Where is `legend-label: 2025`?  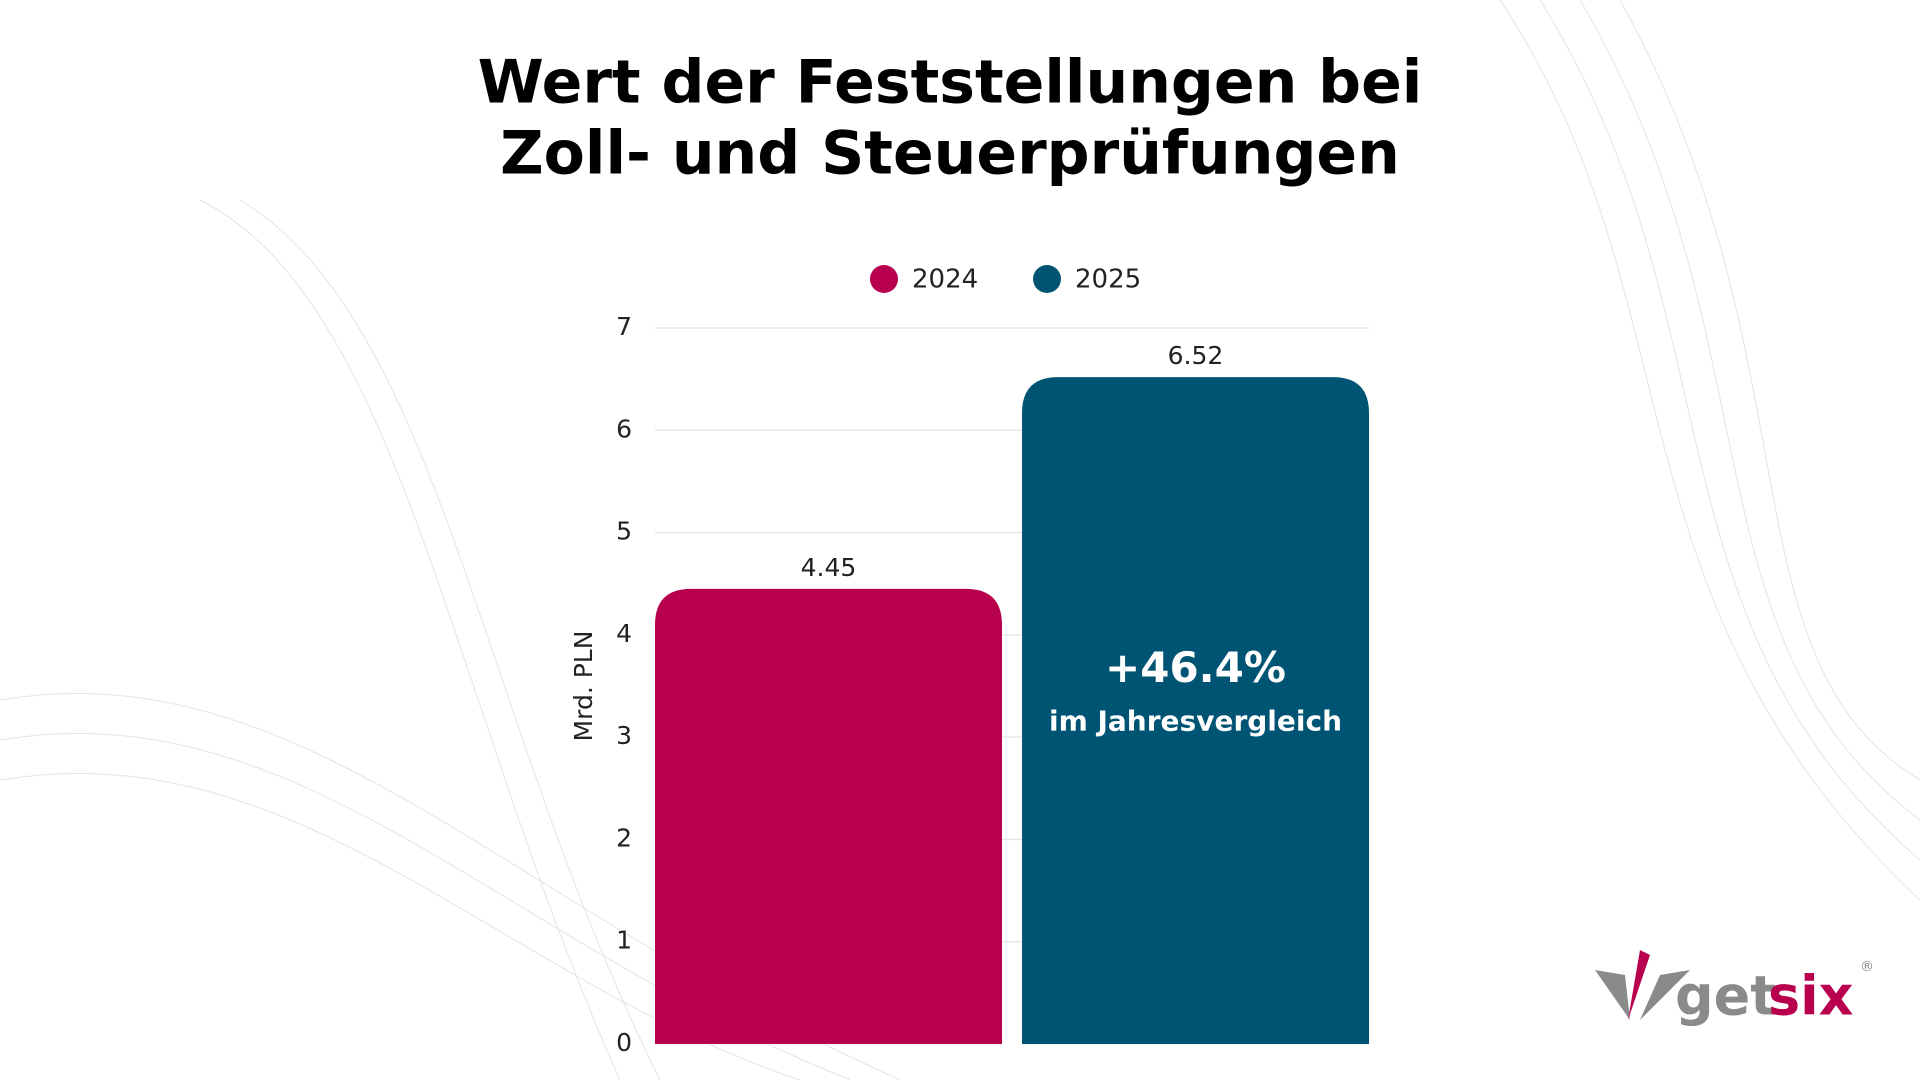
legend-label: 2025 is located at coordinates (1108, 280).